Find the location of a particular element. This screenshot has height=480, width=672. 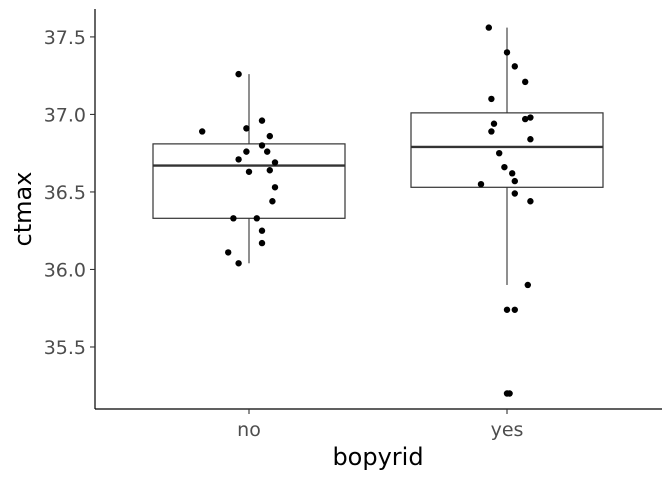

box-yes is located at coordinates (507, 150).